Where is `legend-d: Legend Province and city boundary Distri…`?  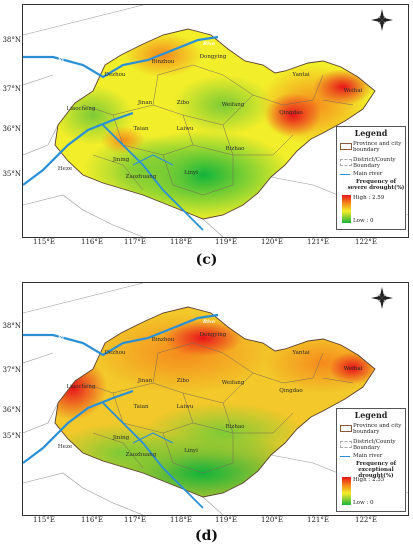
legend-d: Legend Province and city boundary Distri… is located at coordinates (371, 460).